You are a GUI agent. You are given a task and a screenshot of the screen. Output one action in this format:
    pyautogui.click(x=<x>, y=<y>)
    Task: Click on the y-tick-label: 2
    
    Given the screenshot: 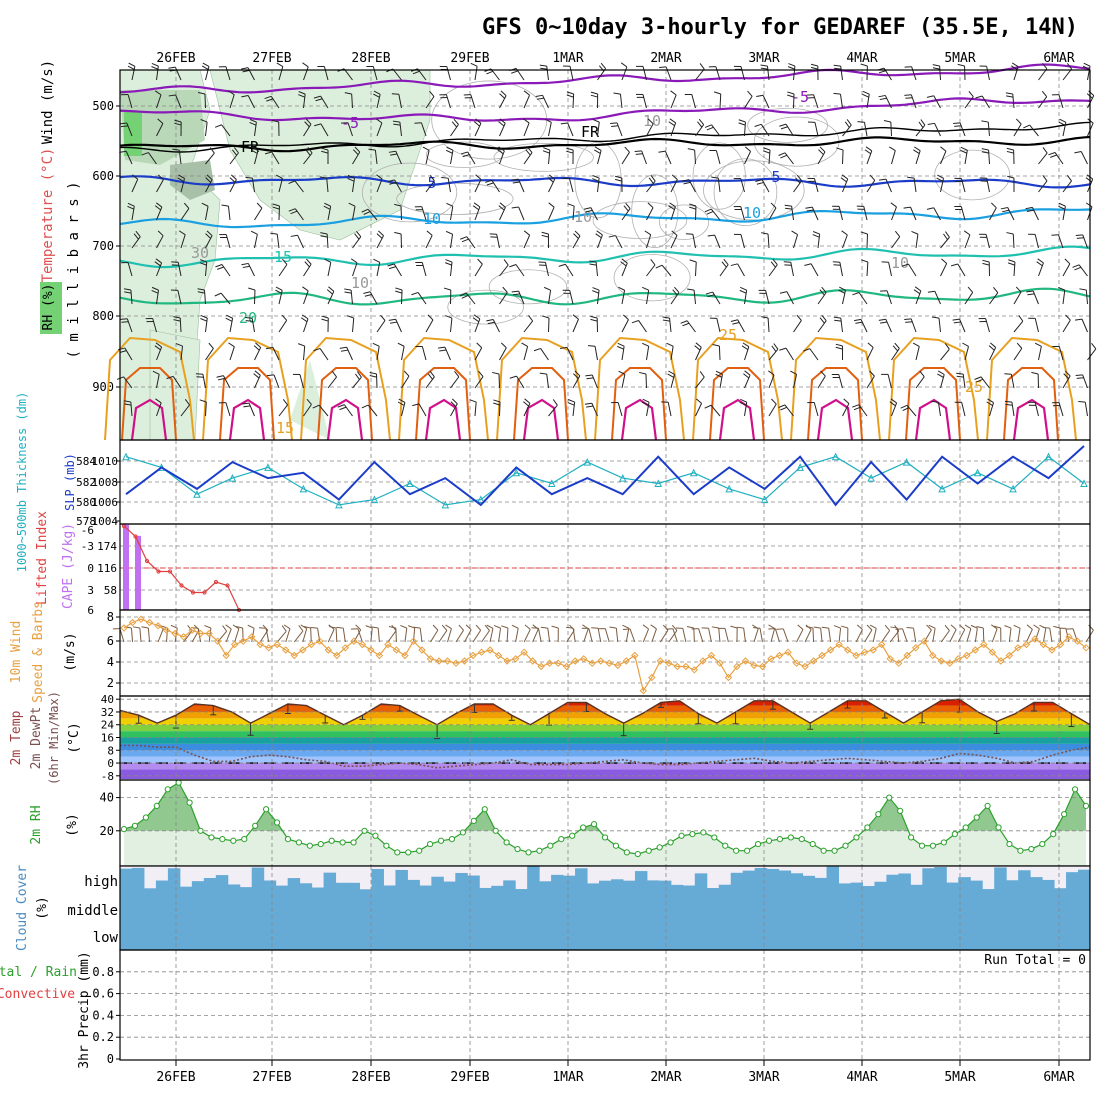 What is the action you would take?
    pyautogui.click(x=110, y=683)
    